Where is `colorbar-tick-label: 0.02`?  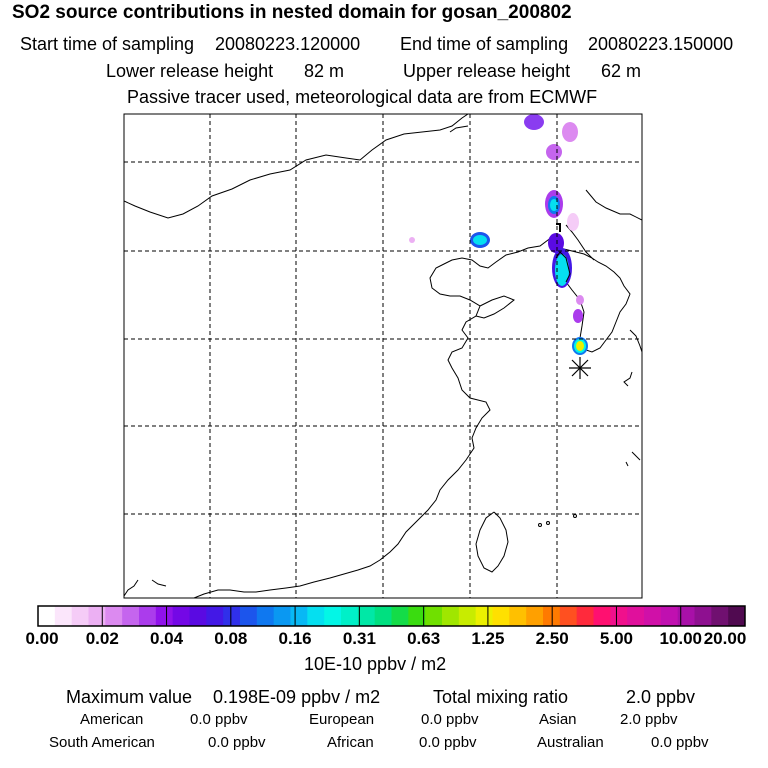 colorbar-tick-label: 0.02 is located at coordinates (102, 638).